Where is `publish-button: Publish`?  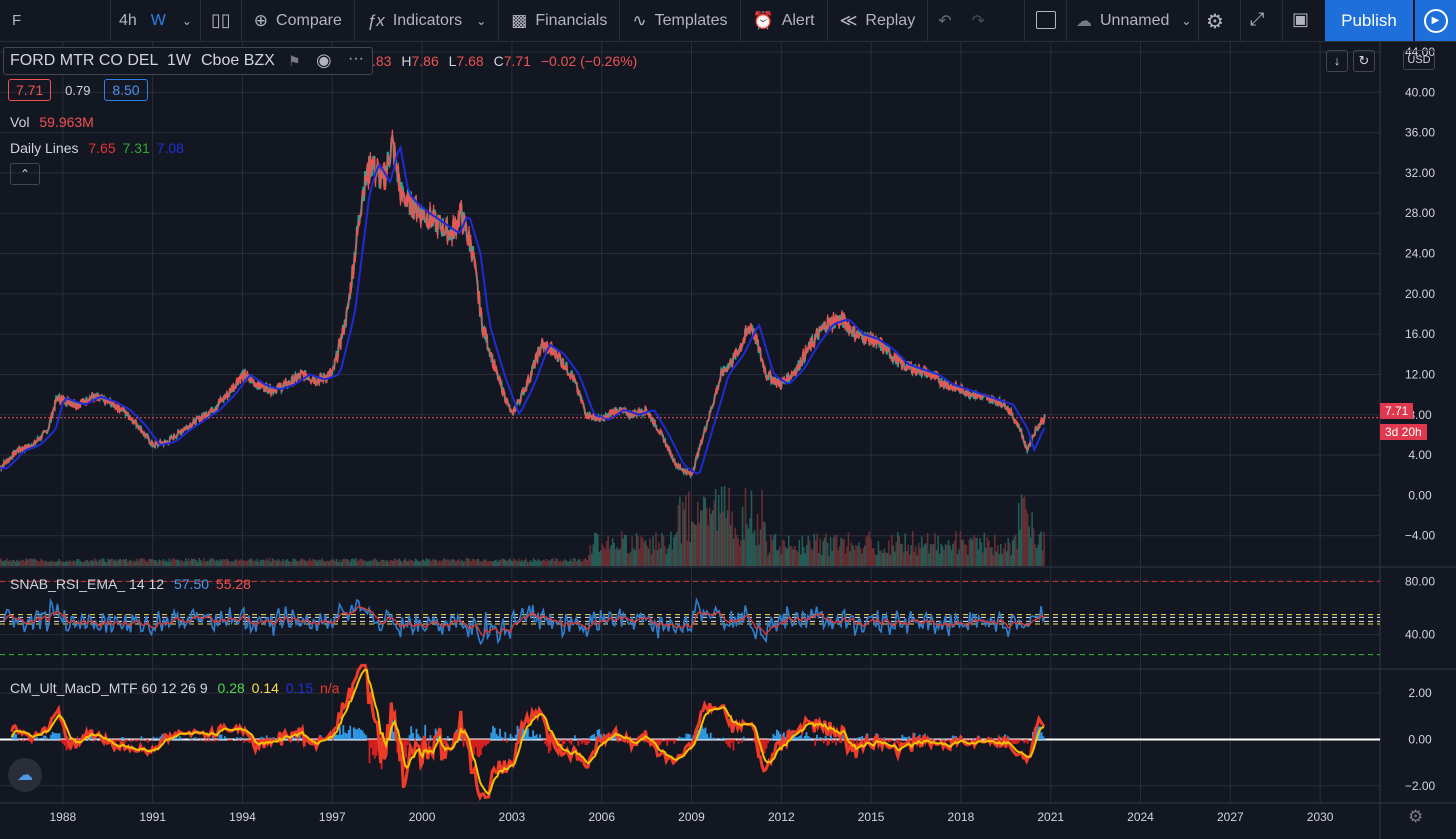
publish-button: Publish is located at coordinates (1369, 20).